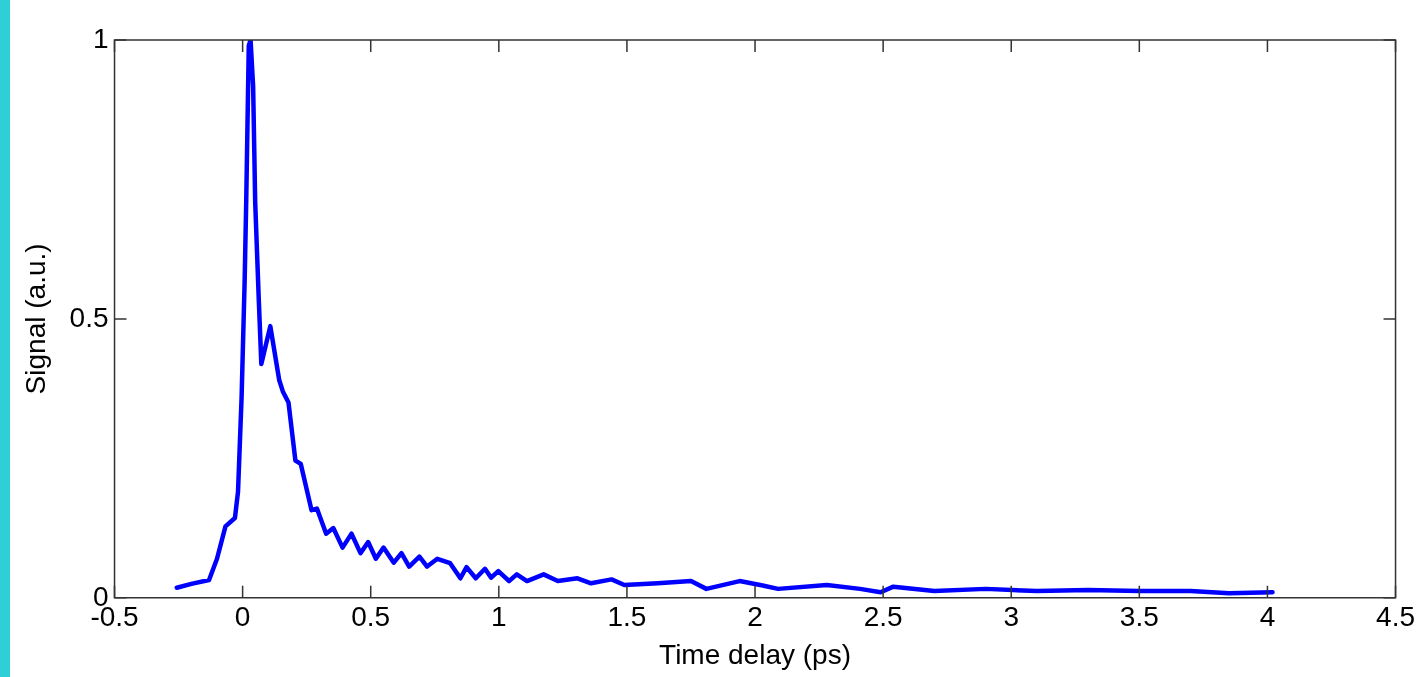 The image size is (1419, 677). Describe the element at coordinates (371, 617) in the screenshot. I see `x-tick-label: 0.5` at that location.